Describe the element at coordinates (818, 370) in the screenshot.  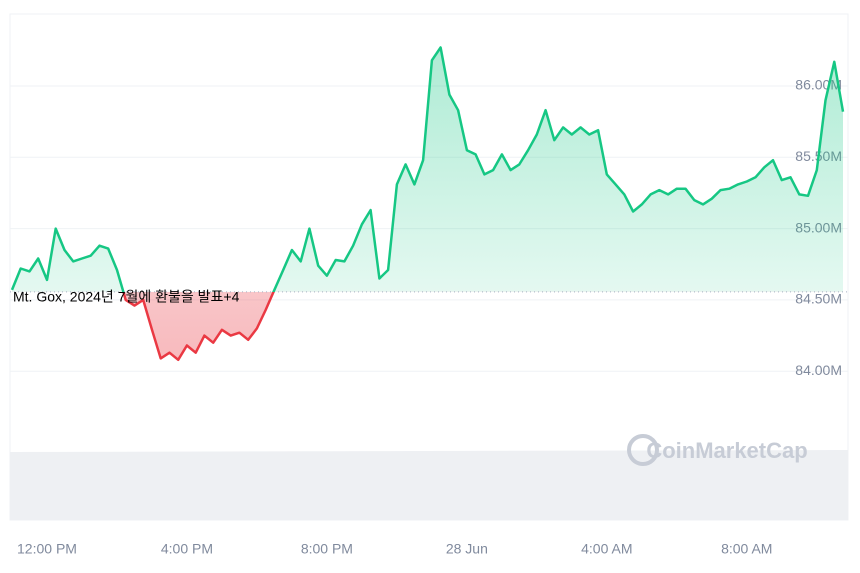
I see `y-tick-label: 84.00M` at that location.